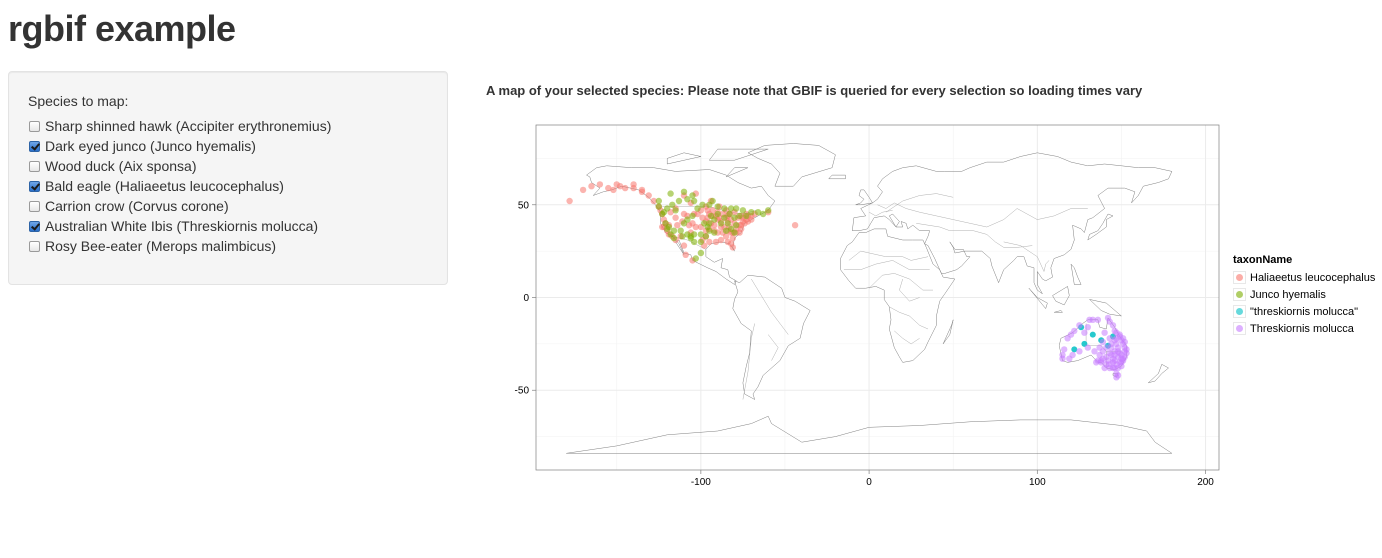 This screenshot has height=558, width=1382. Describe the element at coordinates (524, 205) in the screenshot. I see `y-tick-label: 50` at that location.